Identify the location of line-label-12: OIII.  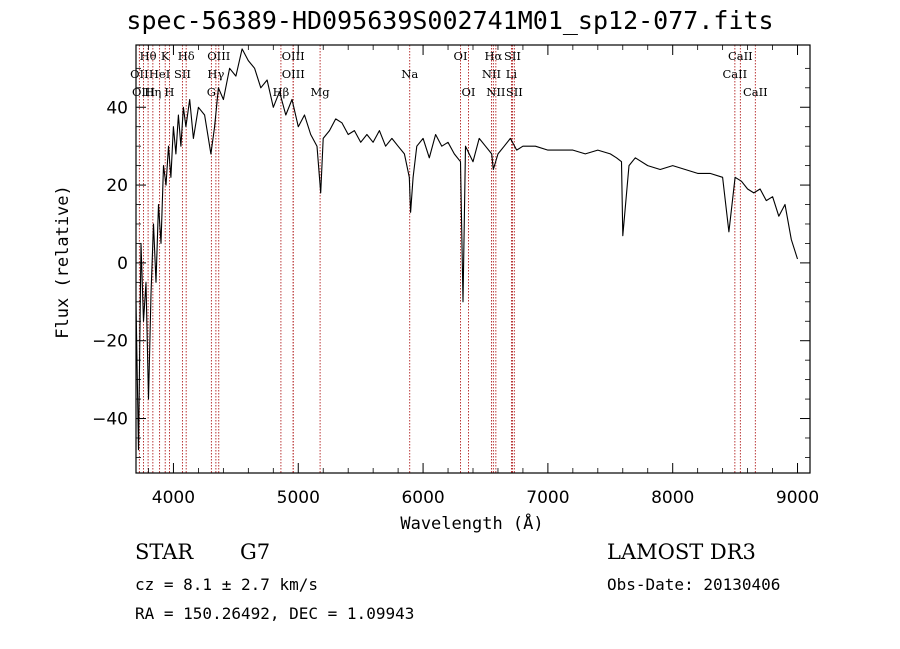
(293, 56).